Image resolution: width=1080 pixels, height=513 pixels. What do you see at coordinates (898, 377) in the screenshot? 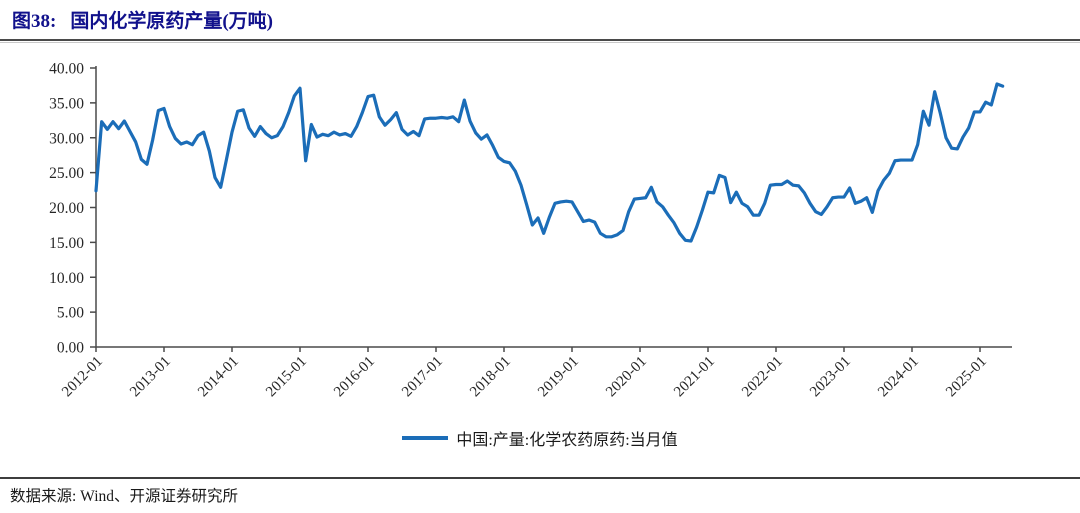
I see `x-tick-label: 2024-01` at bounding box center [898, 377].